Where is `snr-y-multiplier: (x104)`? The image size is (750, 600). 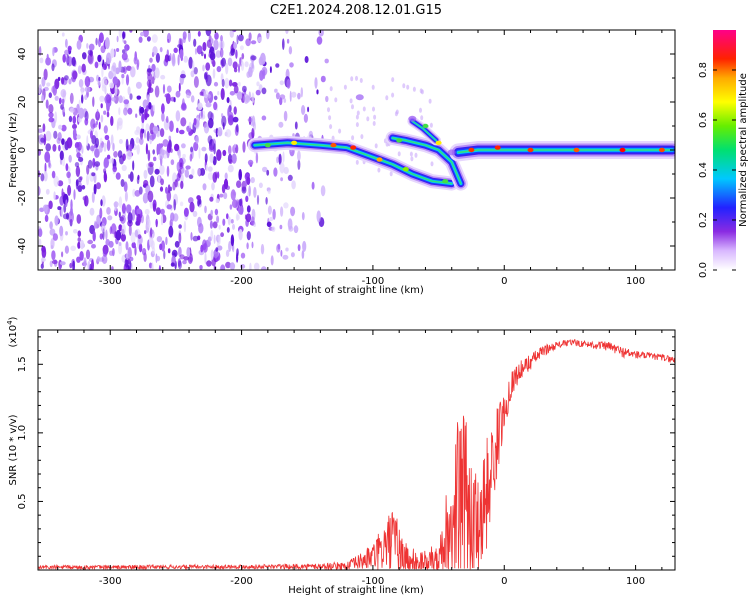
snr-y-multiplier: (x104) is located at coordinates (12, 331).